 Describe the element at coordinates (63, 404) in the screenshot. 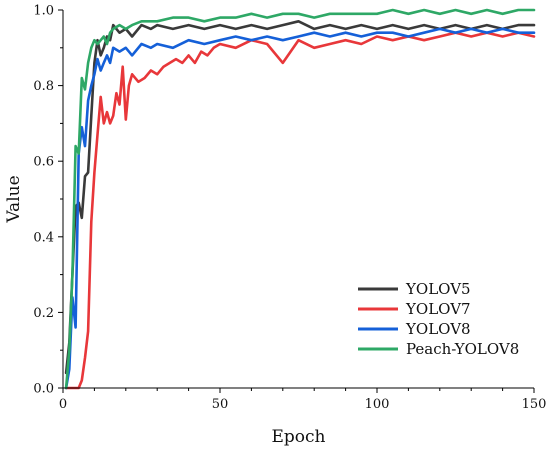

I see `x-tick-label: 0` at that location.